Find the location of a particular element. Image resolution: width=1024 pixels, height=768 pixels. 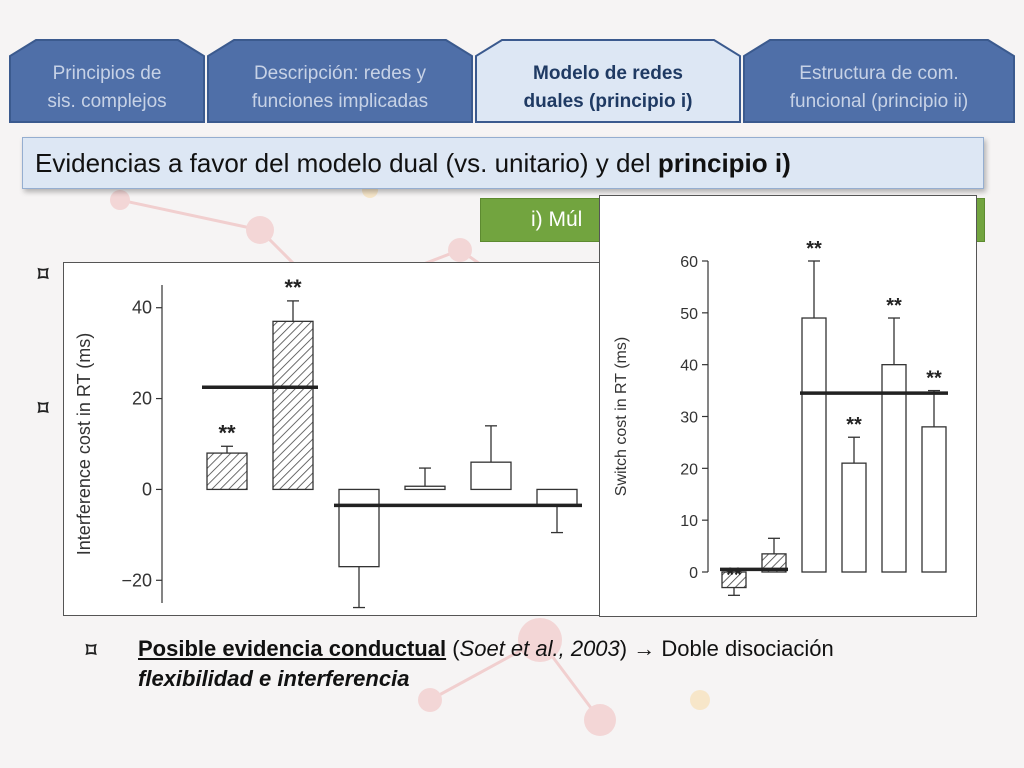

tab-label: Principios de sis. complejos is located at coordinates (107, 87).